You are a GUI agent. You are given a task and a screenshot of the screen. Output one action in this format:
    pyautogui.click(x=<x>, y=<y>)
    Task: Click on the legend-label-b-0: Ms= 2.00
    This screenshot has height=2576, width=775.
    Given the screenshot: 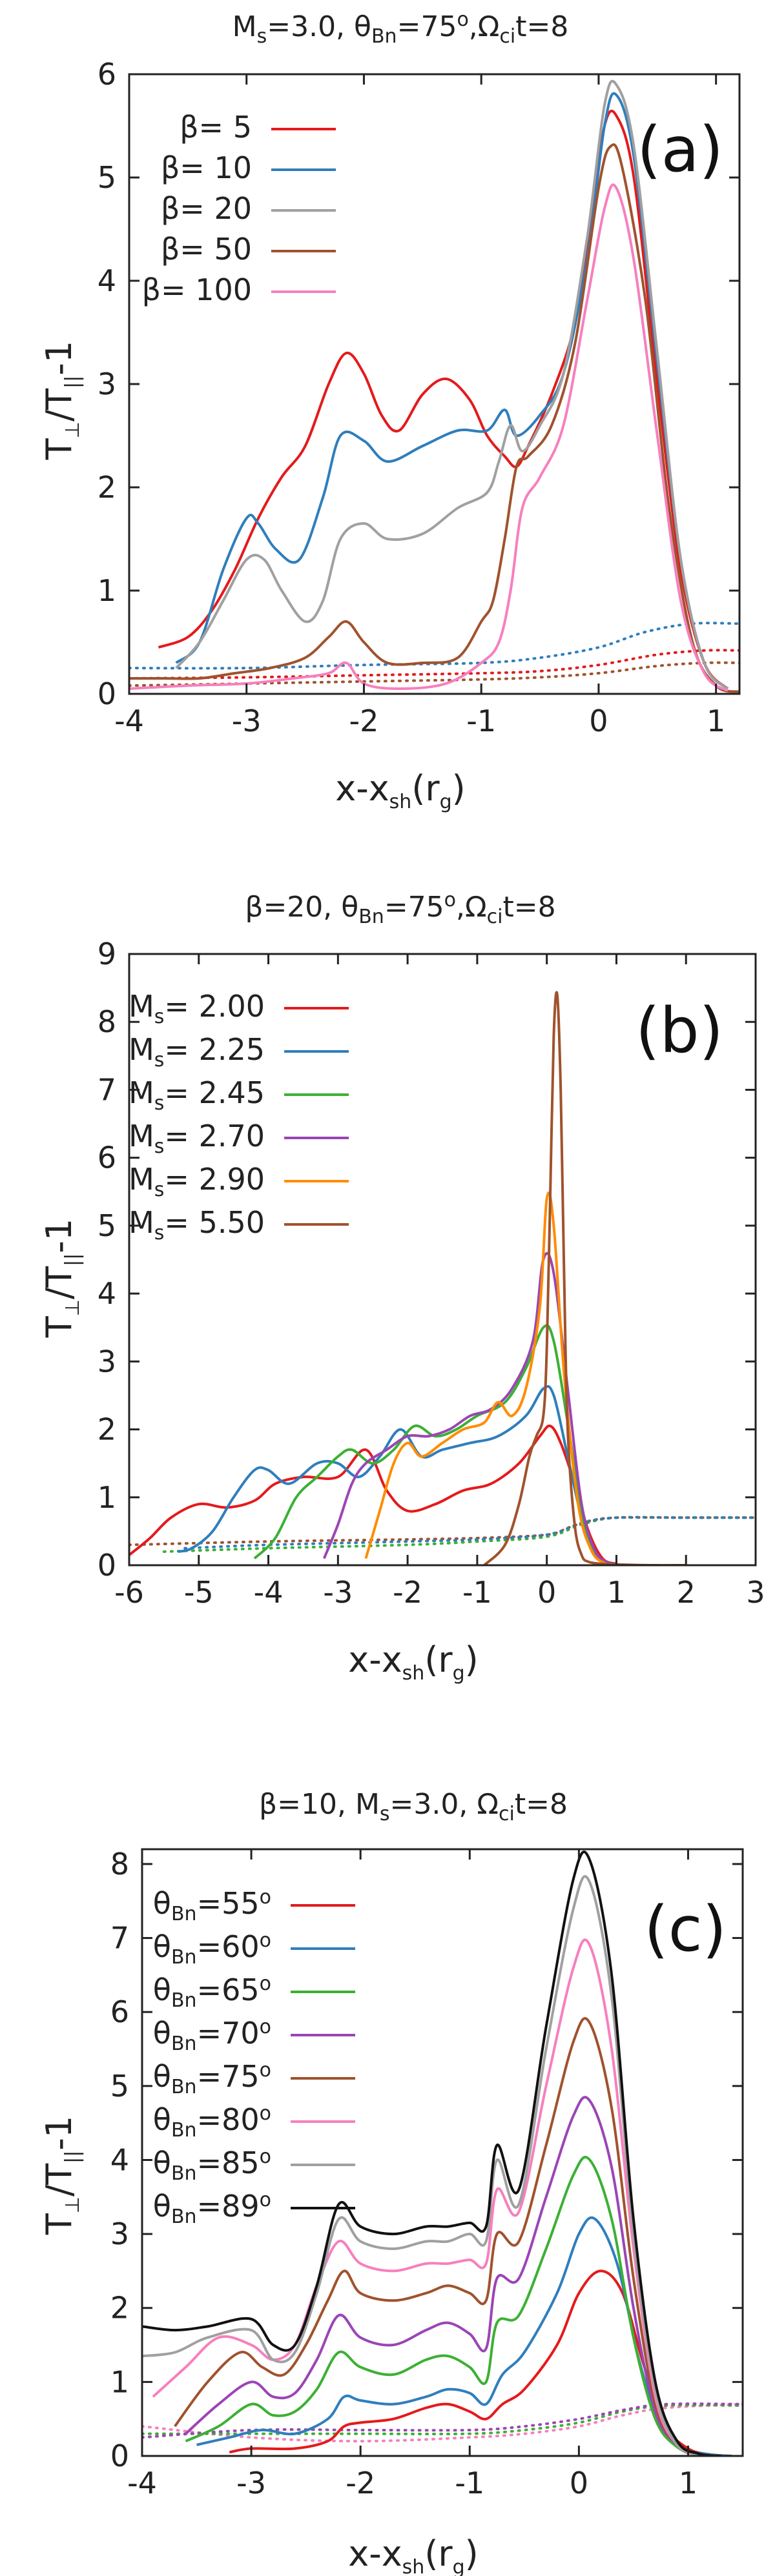 What is the action you would take?
    pyautogui.click(x=197, y=1008)
    